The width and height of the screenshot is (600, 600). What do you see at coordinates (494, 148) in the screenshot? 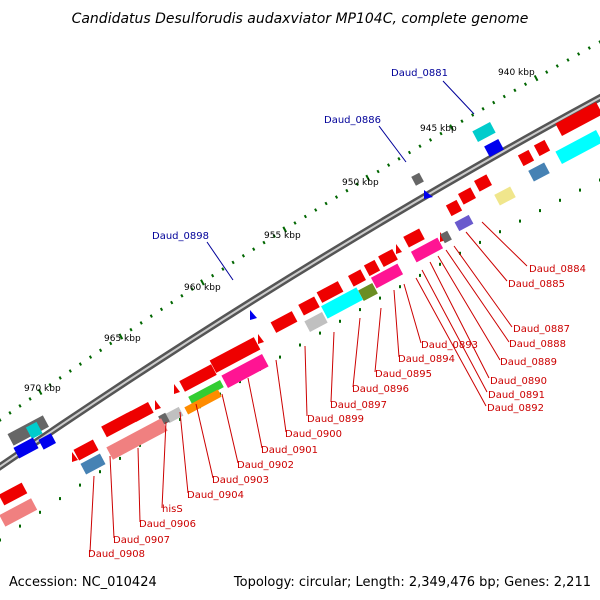
I see `gene-feature-blue` at bounding box center [494, 148].